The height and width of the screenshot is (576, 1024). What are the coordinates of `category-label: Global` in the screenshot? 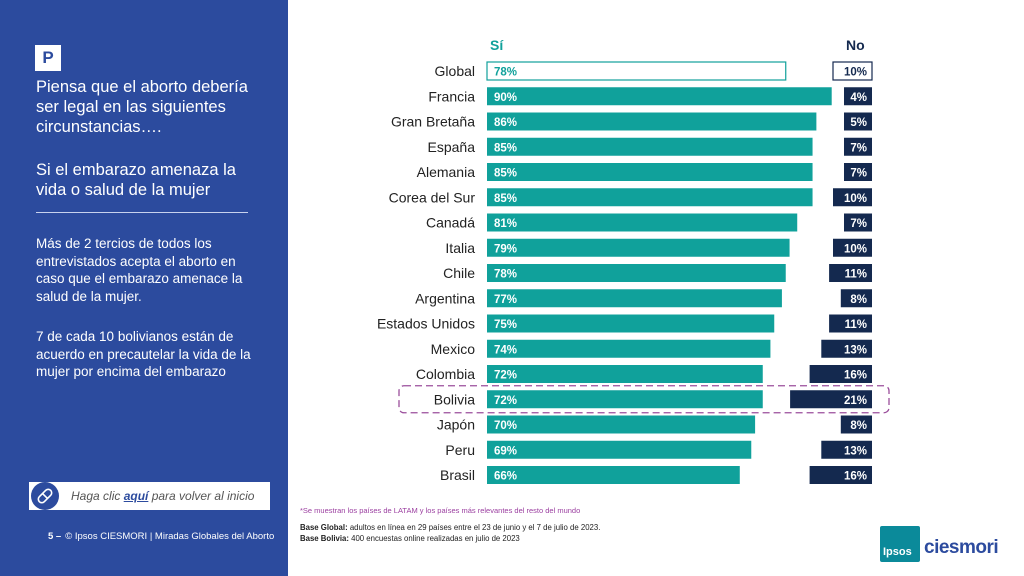 It's located at (455, 71).